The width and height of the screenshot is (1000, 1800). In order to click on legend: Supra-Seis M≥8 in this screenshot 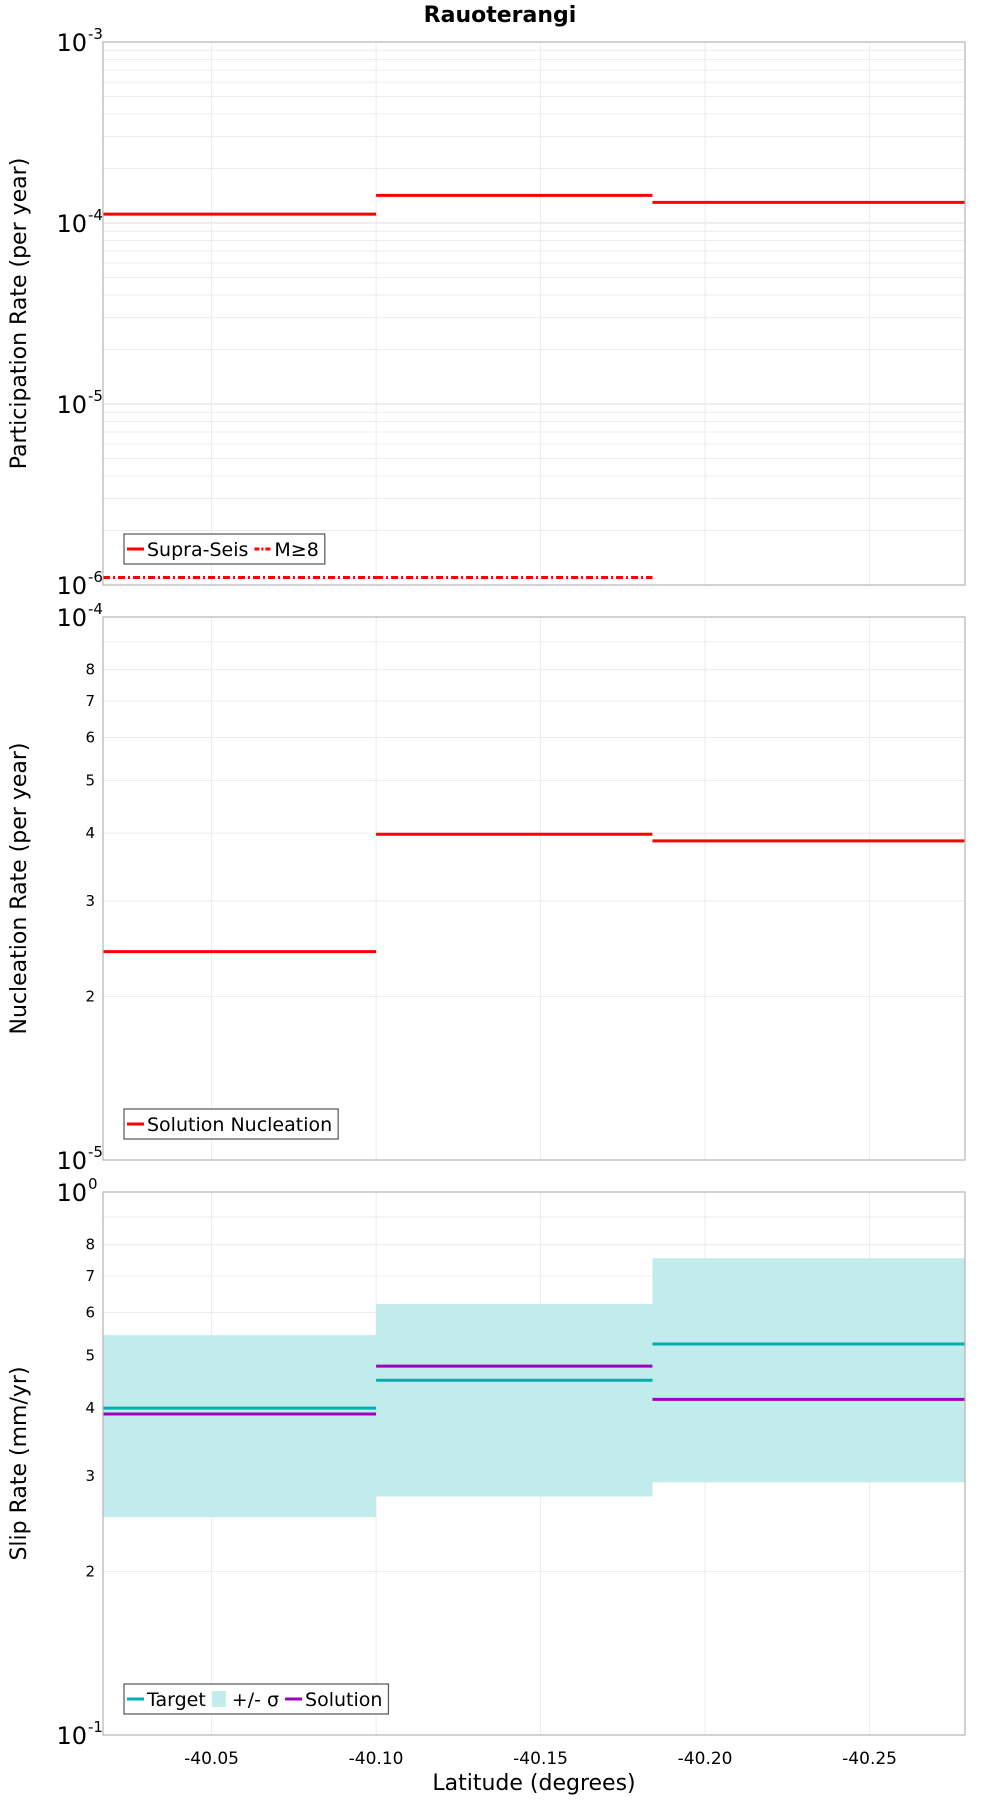, I will do `click(224, 549)`.